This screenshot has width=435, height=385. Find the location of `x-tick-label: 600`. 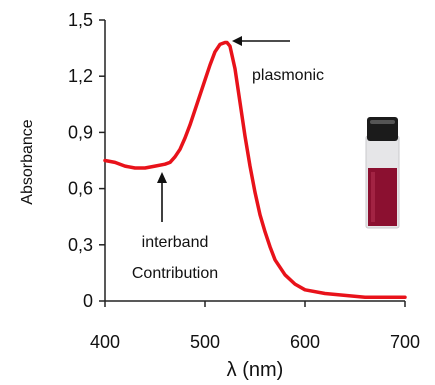

x-tick-label: 600 is located at coordinates (305, 342).